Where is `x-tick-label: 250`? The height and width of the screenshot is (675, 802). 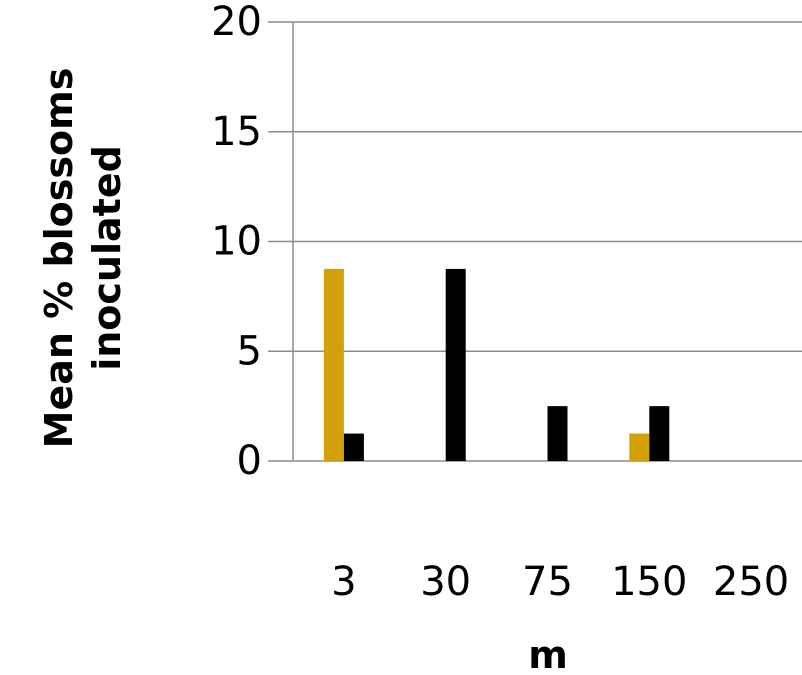
x-tick-label: 250 is located at coordinates (751, 582).